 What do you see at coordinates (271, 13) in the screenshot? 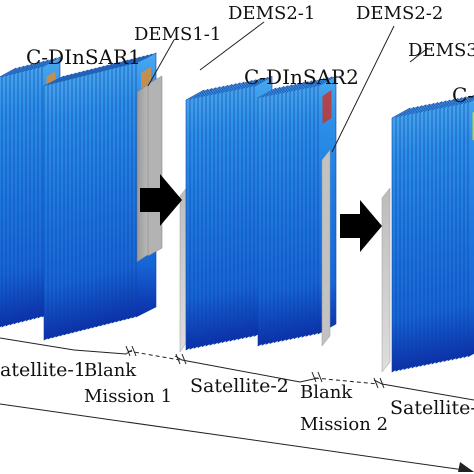
I see `dems2-1-label: DEMS2-1` at bounding box center [271, 13].